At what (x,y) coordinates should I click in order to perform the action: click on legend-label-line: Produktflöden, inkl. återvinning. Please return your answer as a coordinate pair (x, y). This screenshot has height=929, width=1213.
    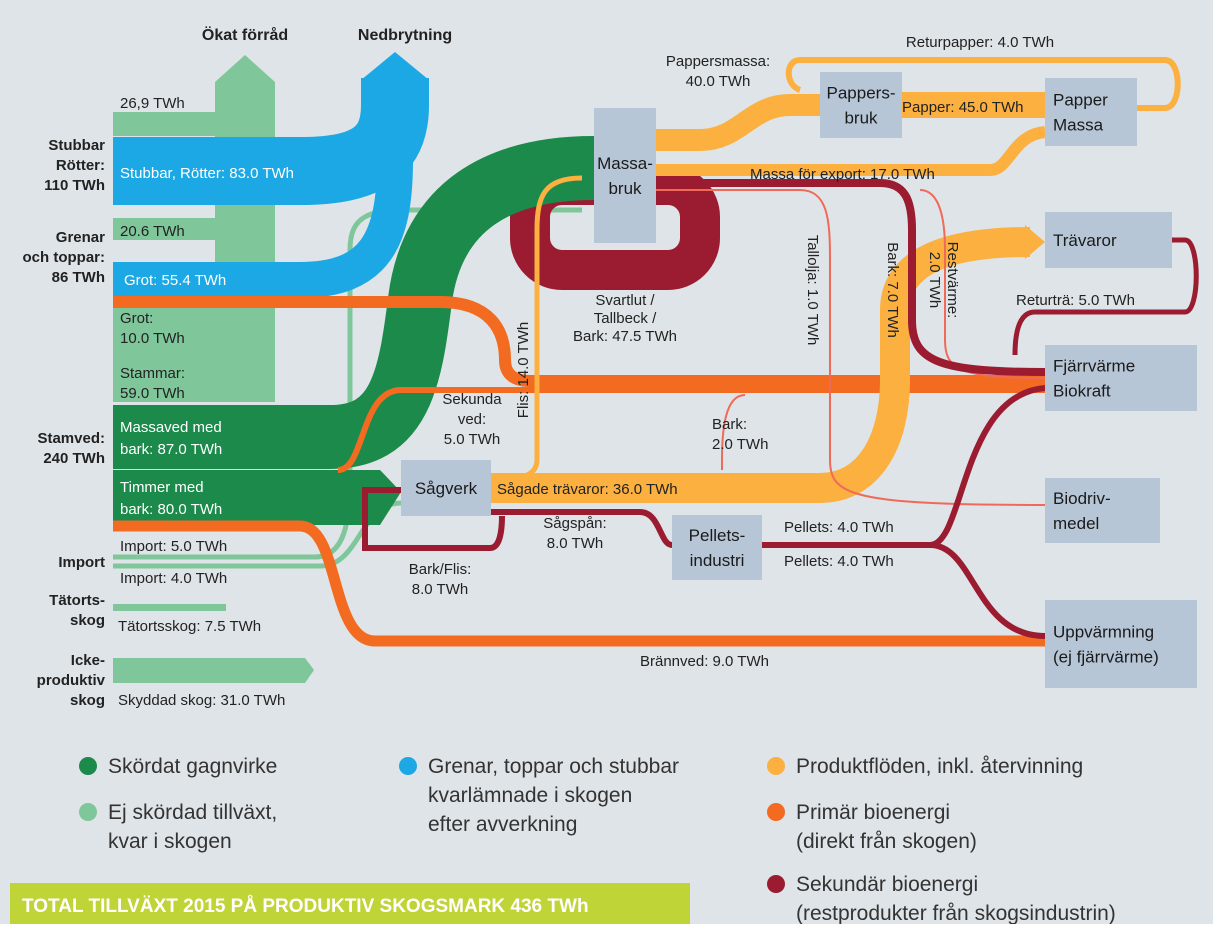
    Looking at the image, I should click on (939, 766).